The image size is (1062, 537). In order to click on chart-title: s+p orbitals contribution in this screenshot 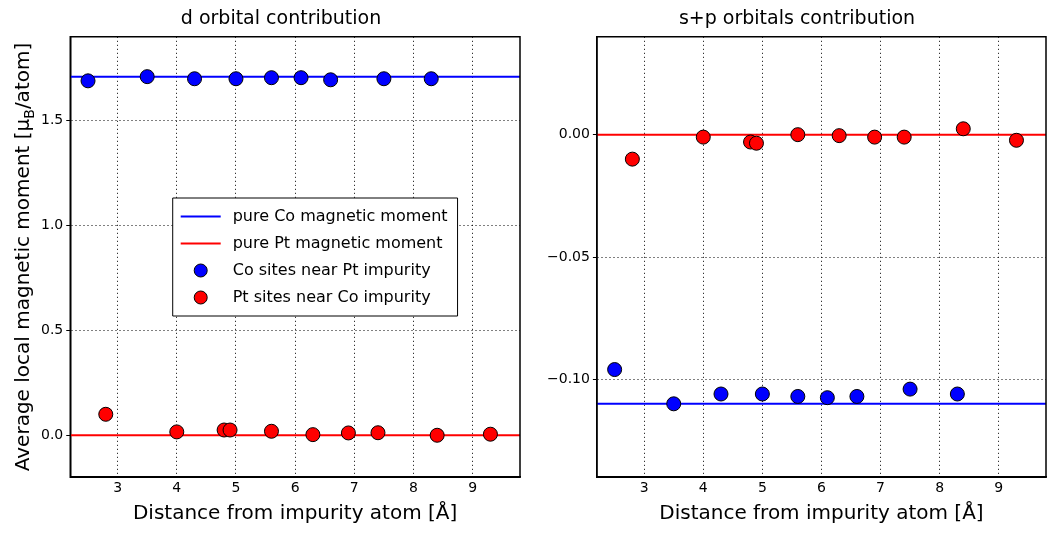, I will do `click(797, 17)`.